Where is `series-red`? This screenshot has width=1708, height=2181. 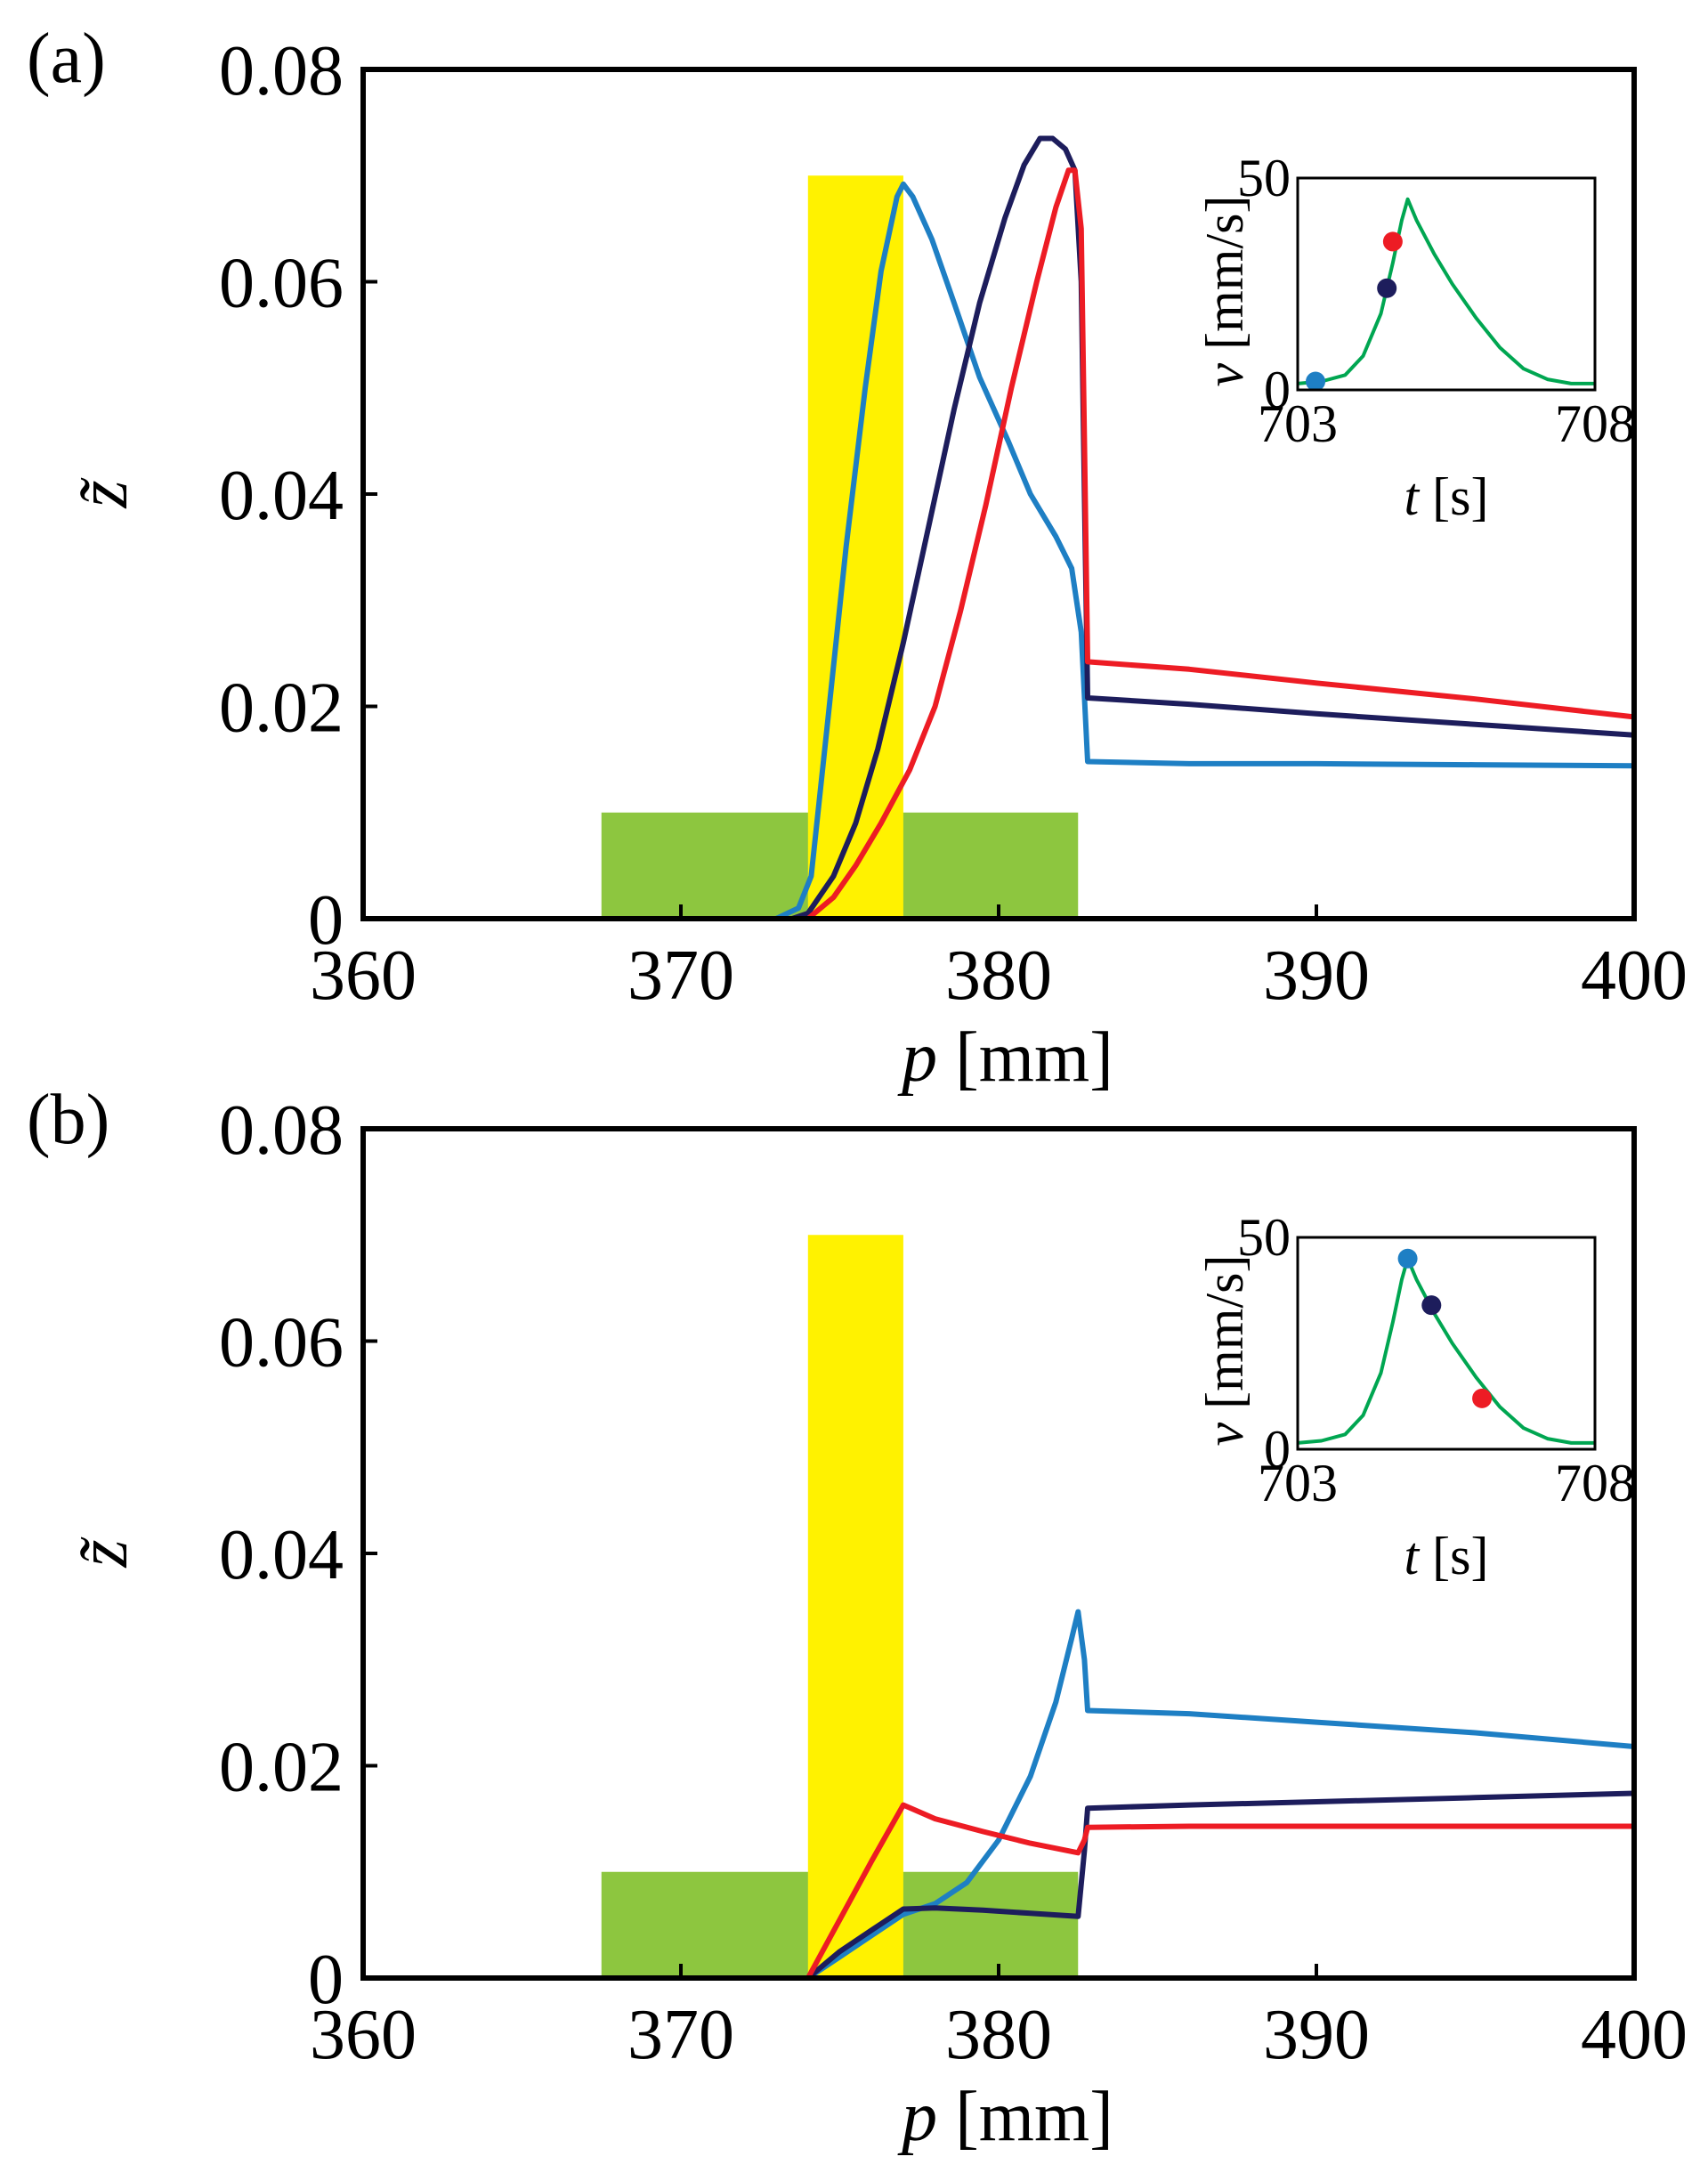
series-red is located at coordinates (998, 1891).